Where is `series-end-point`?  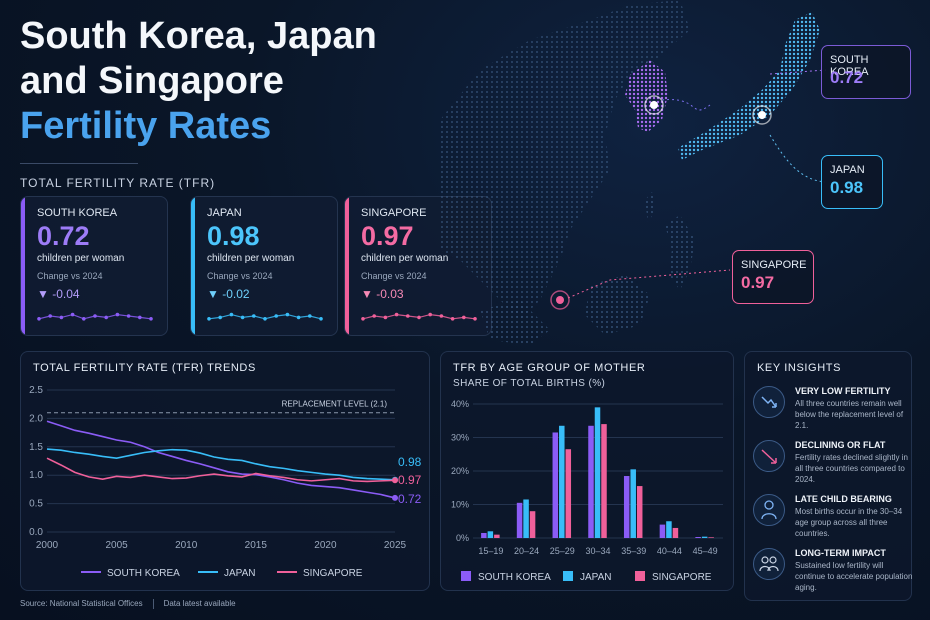
series-end-point is located at coordinates (395, 497).